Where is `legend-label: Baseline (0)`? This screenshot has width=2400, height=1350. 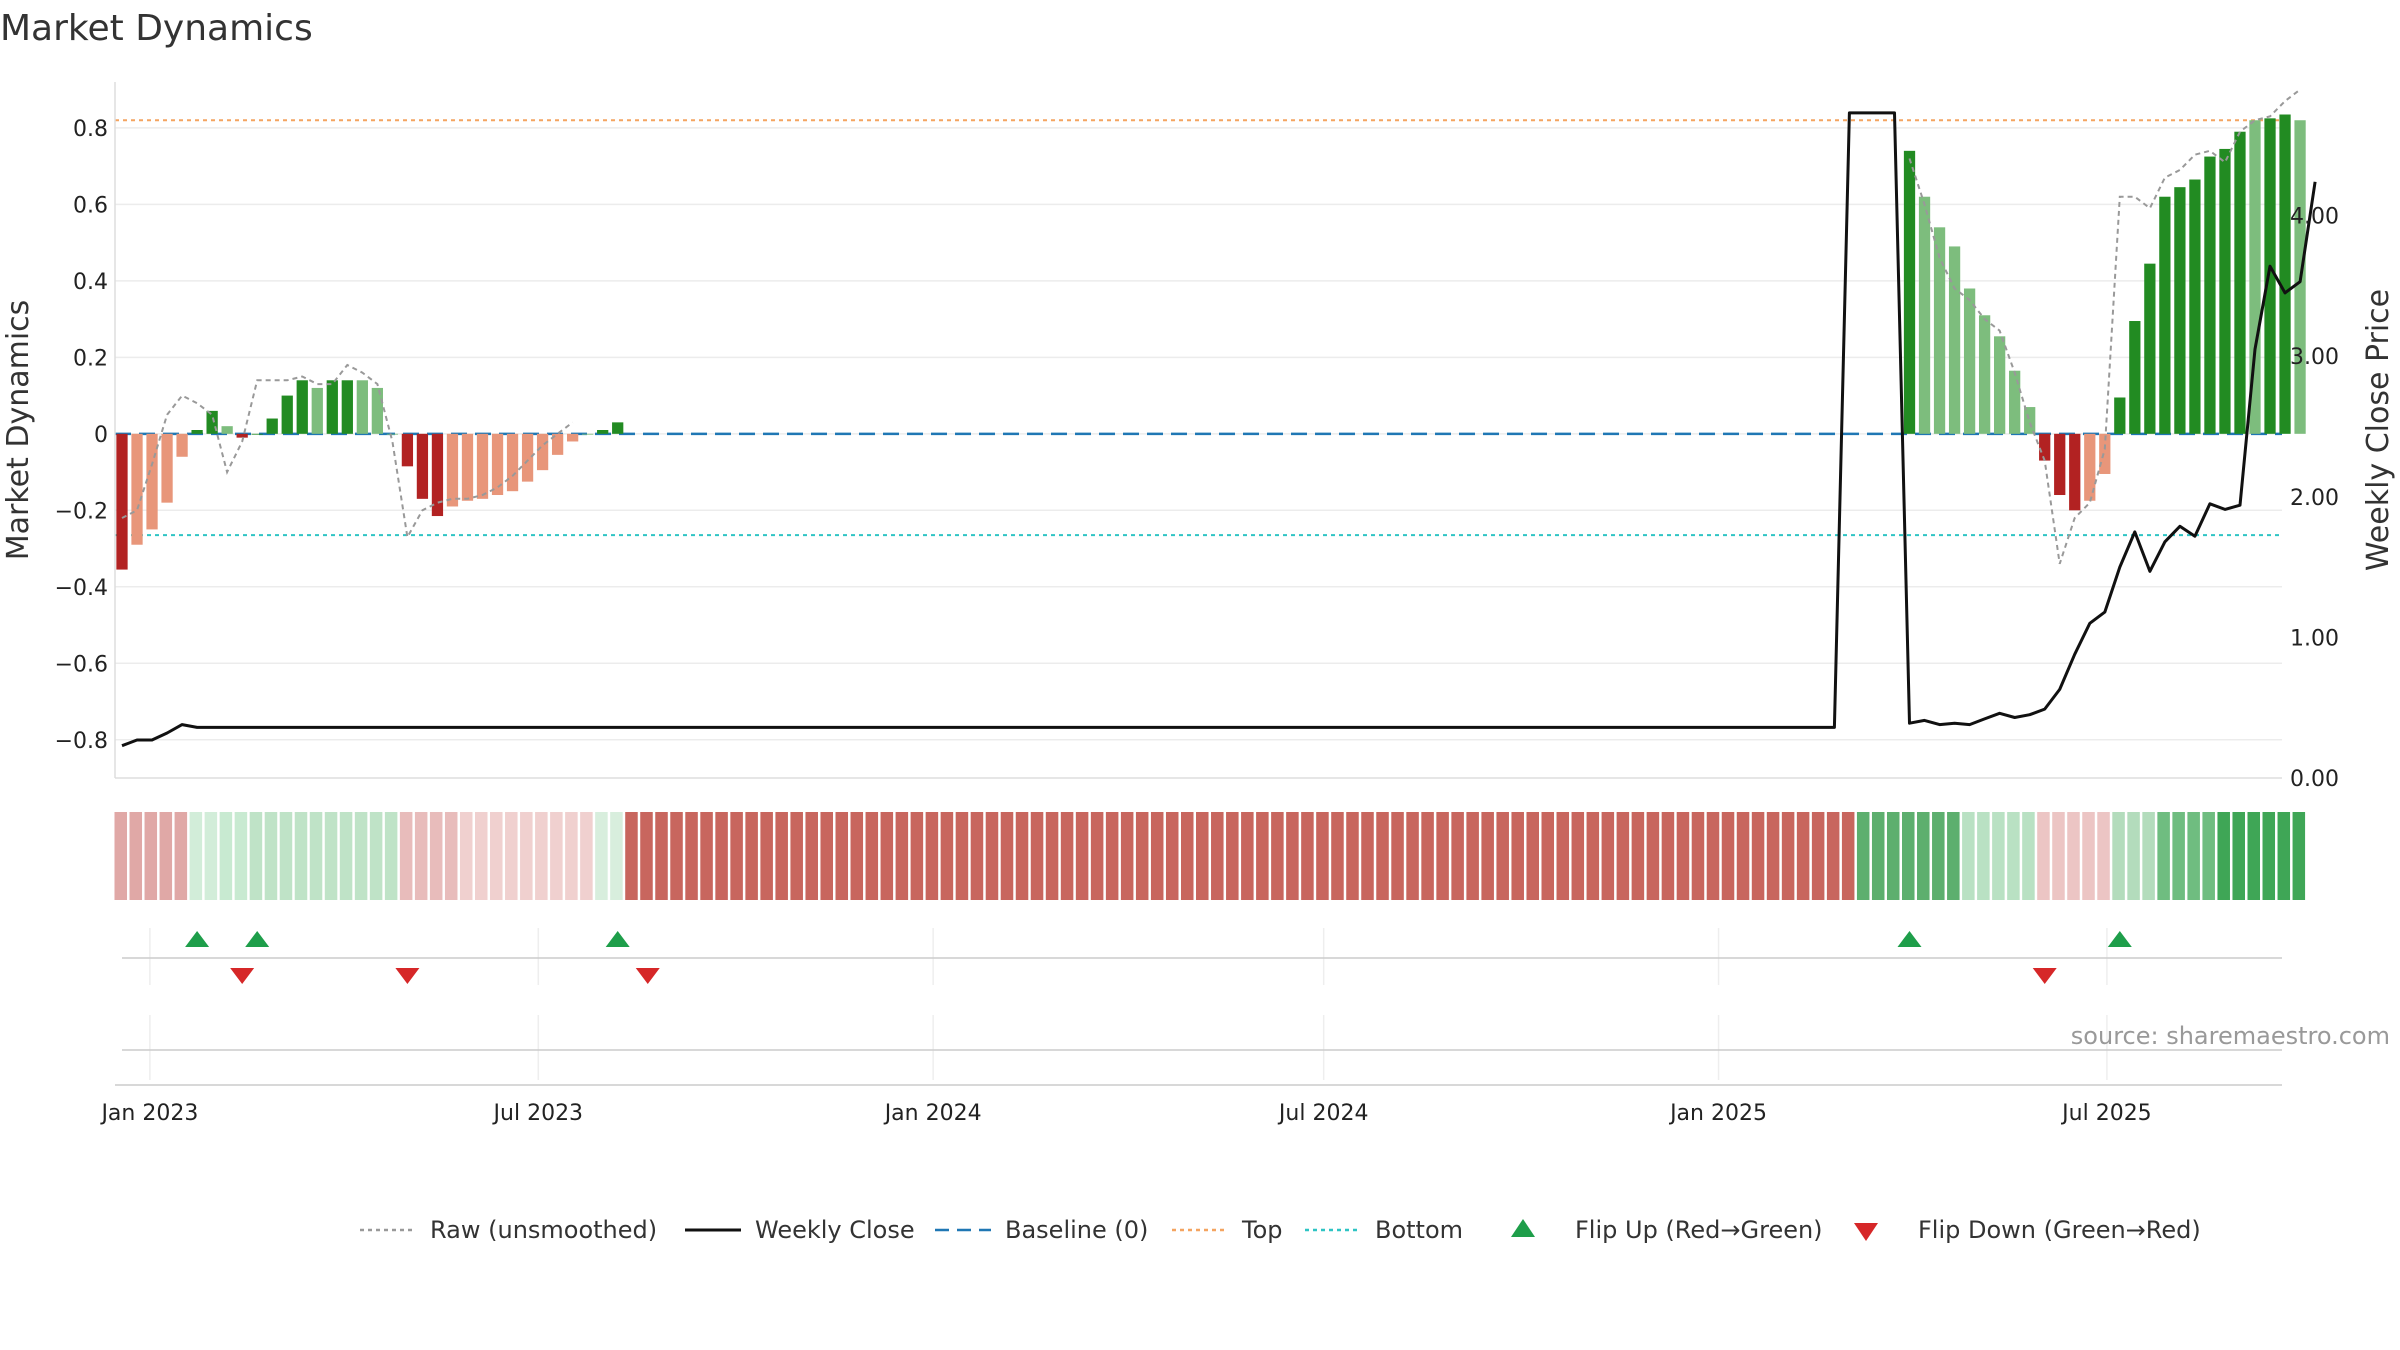
legend-label: Baseline (0) is located at coordinates (1076, 1230).